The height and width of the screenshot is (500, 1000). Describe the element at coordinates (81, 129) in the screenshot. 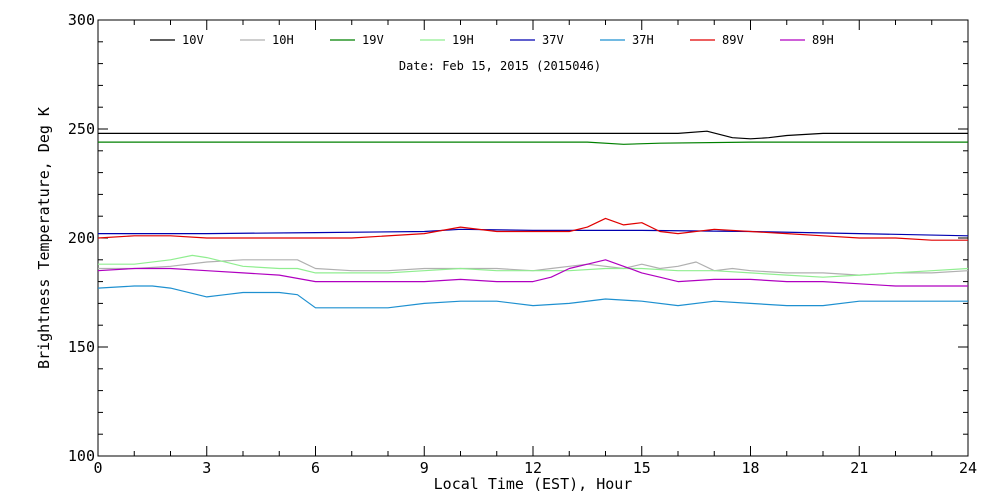

I see `y-tick-label: 250` at that location.